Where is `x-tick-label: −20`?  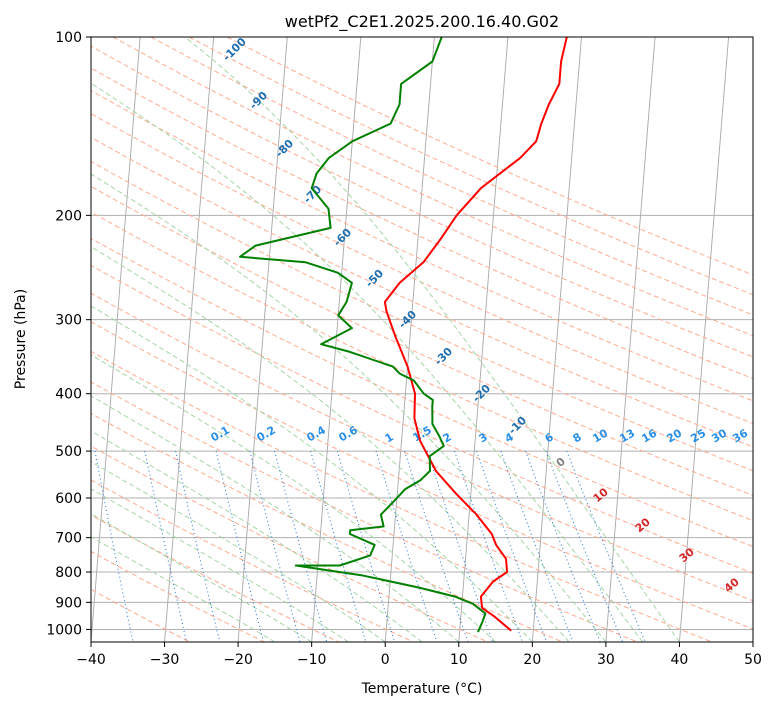
x-tick-label: −20 is located at coordinates (238, 660).